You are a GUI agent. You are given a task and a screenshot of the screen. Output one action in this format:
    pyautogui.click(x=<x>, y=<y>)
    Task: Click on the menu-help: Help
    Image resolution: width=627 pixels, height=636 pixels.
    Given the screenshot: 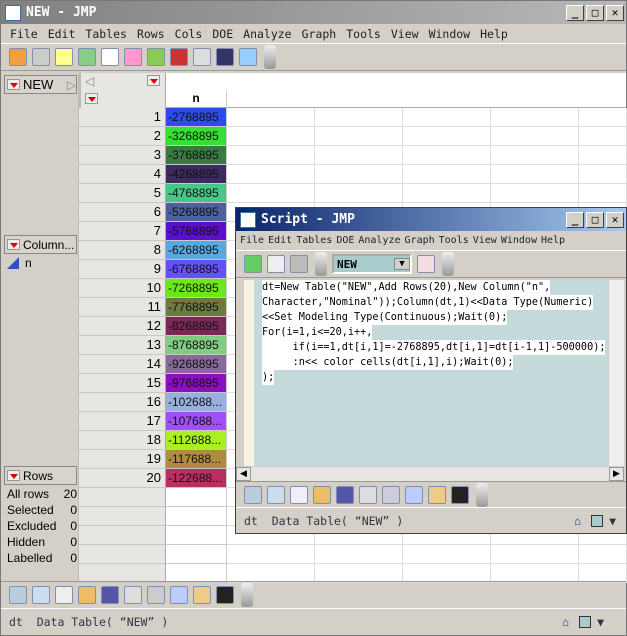 What is the action you would take?
    pyautogui.click(x=494, y=33)
    